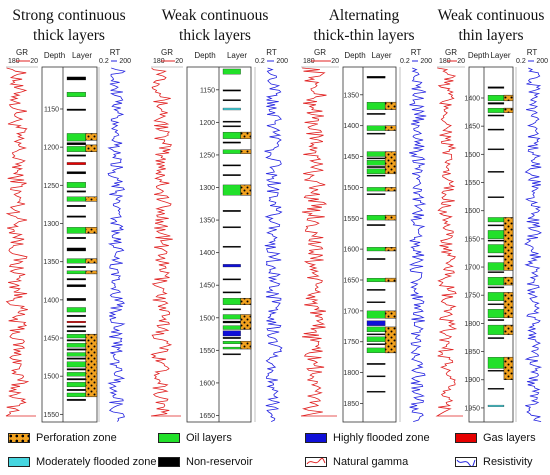 This screenshot has width=550, height=475. What do you see at coordinates (364, 15) in the screenshot?
I see `panel-3-title-line1: Alternating` at bounding box center [364, 15].